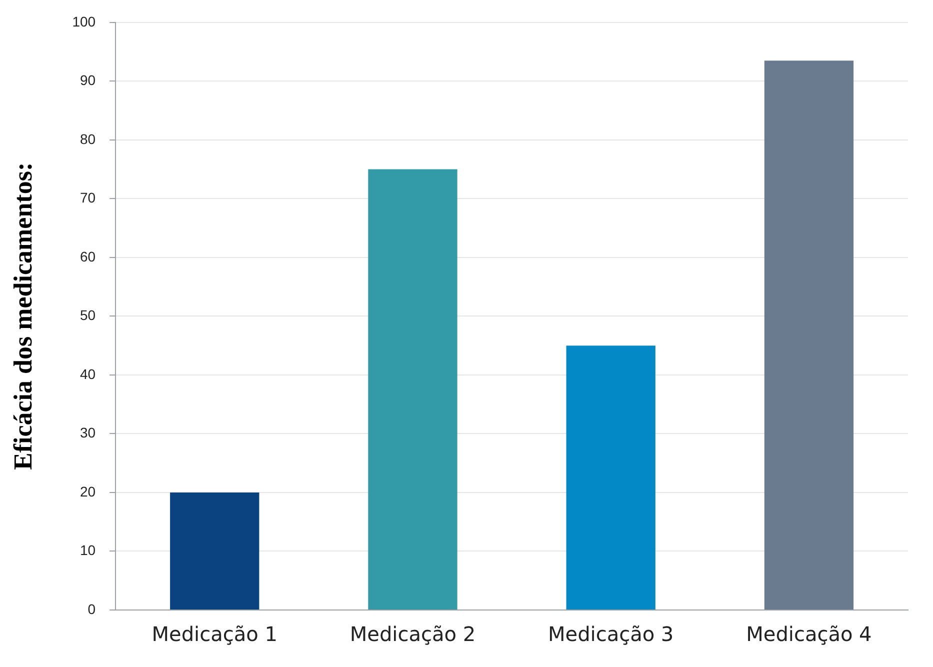  Describe the element at coordinates (92, 608) in the screenshot. I see `y-tick-label: 0` at that location.